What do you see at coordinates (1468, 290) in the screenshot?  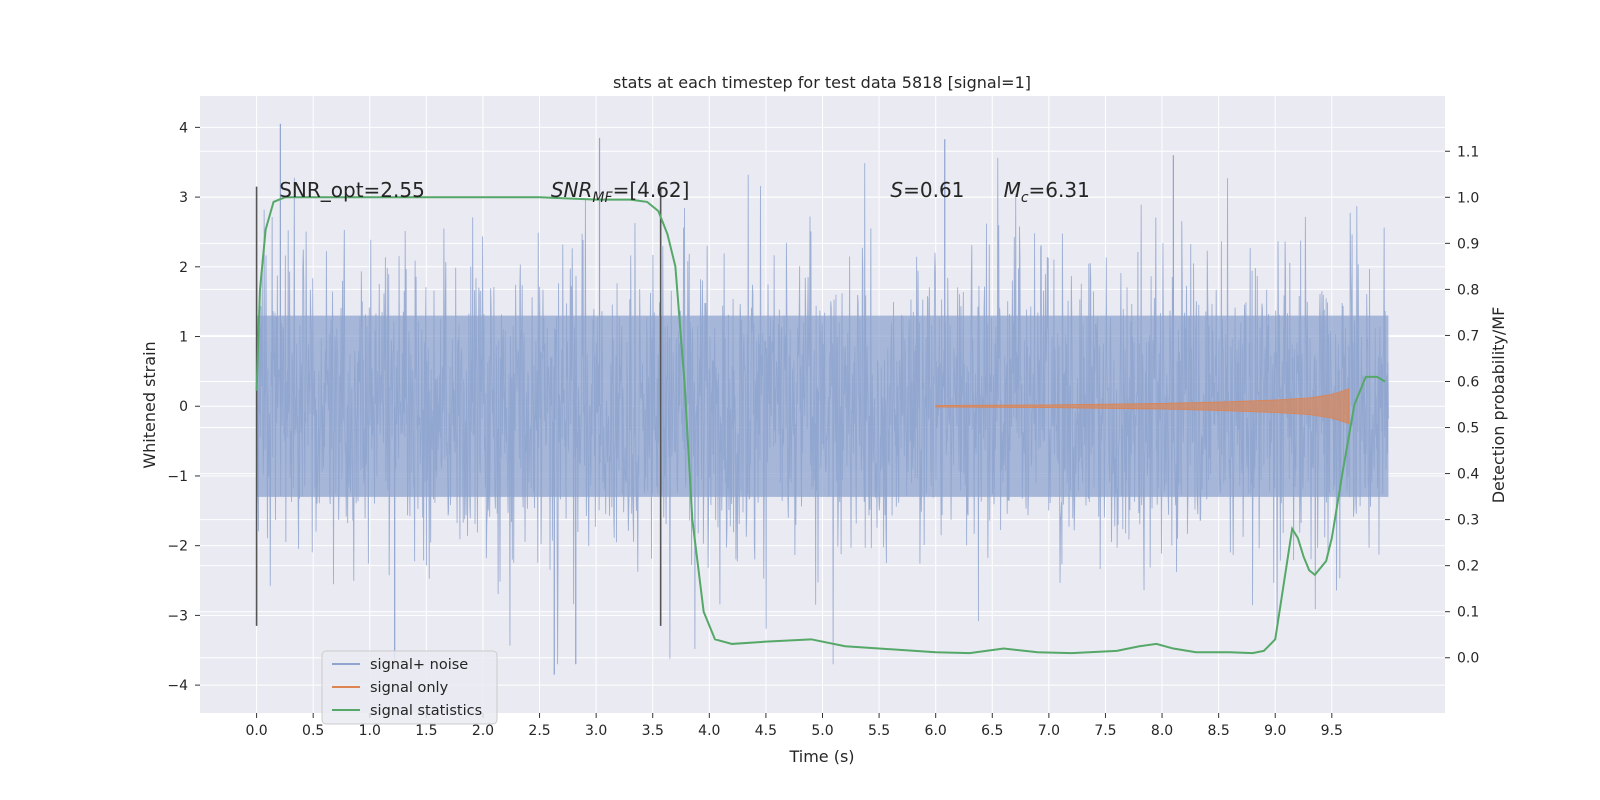 I see `y2-tick-label: 0.8` at bounding box center [1468, 290].